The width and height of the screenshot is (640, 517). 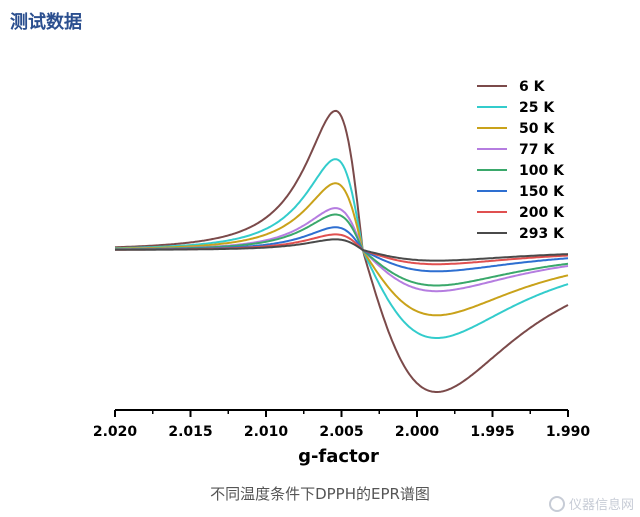 I want to click on x-tick-label: 2.005, so click(x=341, y=432).